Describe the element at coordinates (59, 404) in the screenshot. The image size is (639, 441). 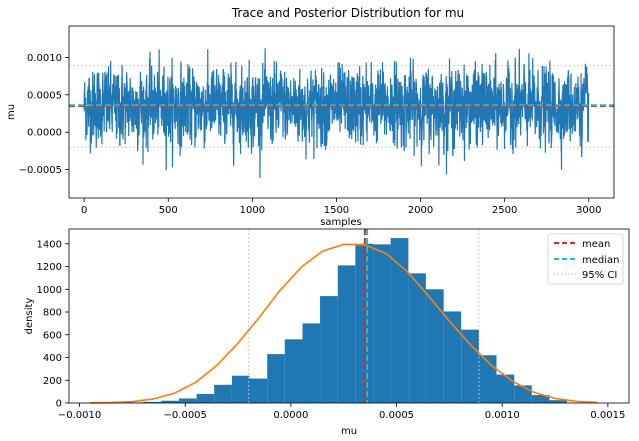
I see `histogram-y-tick-label: 0` at that location.